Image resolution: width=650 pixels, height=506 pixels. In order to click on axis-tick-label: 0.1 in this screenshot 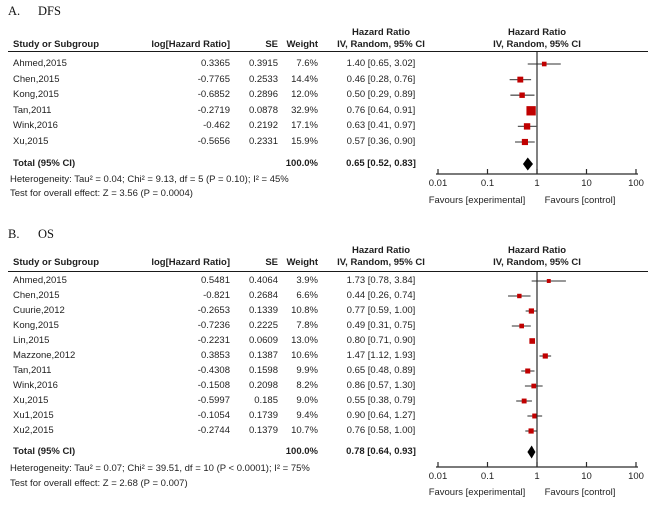, I will do `click(487, 183)`.